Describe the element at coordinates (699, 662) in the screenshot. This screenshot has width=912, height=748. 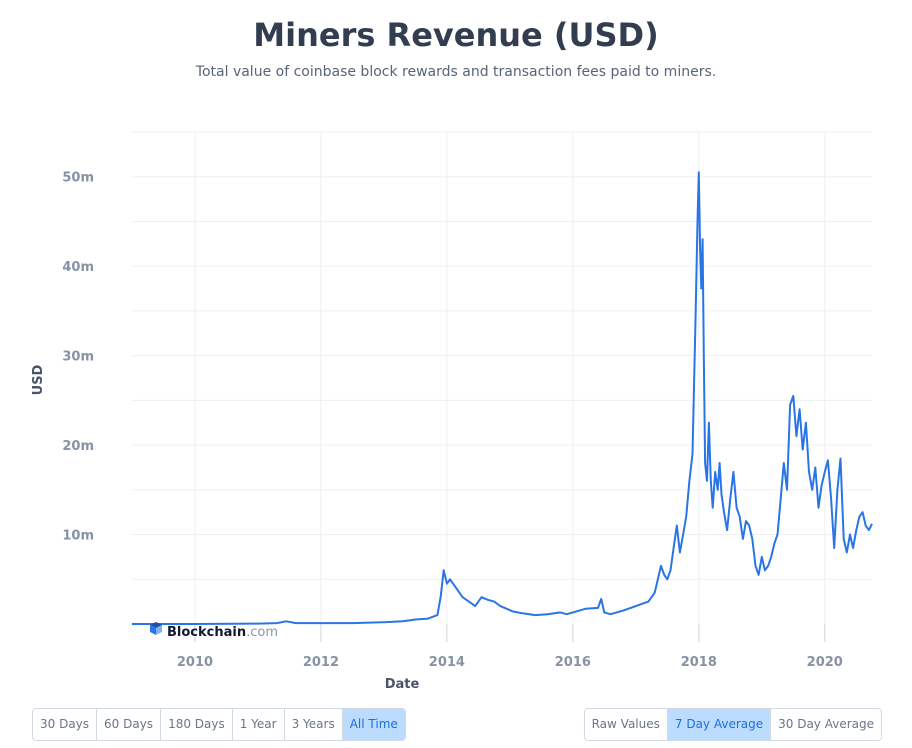
I see `x-tick-label-2018: 2018` at that location.